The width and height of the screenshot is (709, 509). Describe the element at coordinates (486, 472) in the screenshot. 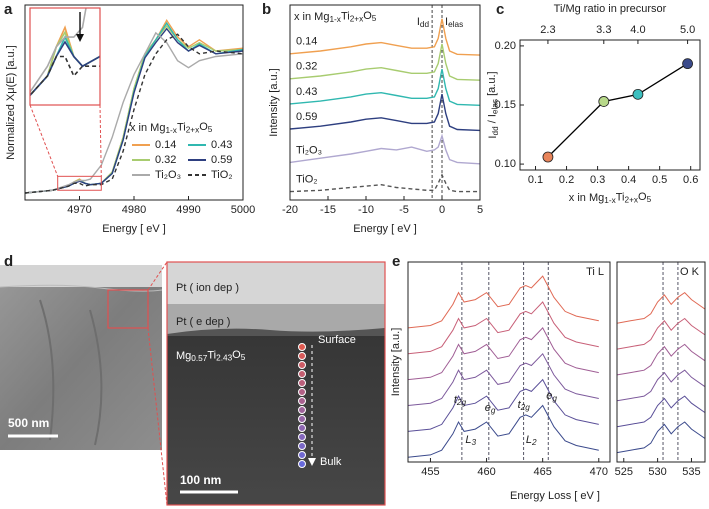

I see `x-tick-label: 460` at that location.